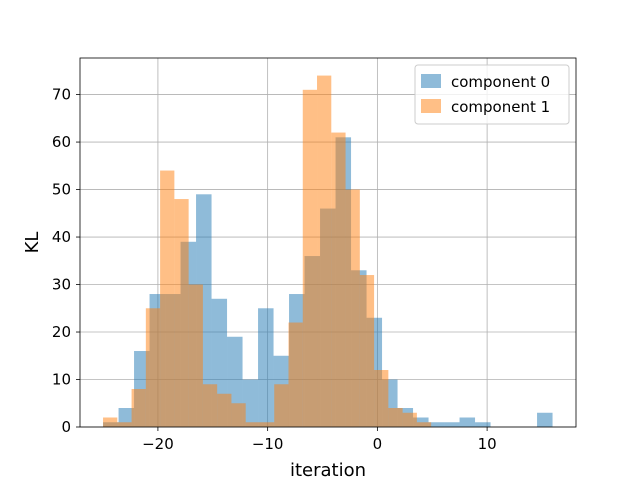 This screenshot has height=480, width=640. Describe the element at coordinates (500, 82) in the screenshot. I see `legend-label: component 0` at that location.